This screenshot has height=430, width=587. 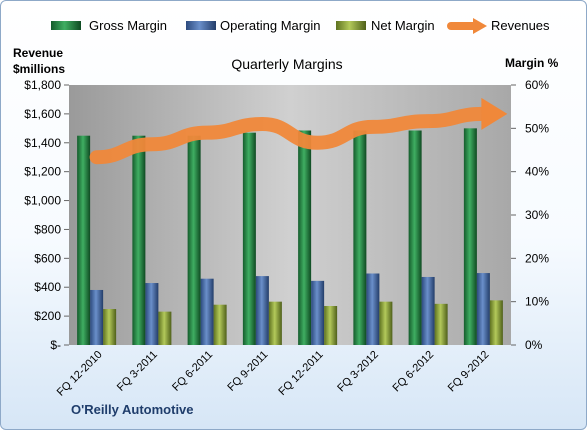 I want to click on revenues-line, so click(x=290, y=135).